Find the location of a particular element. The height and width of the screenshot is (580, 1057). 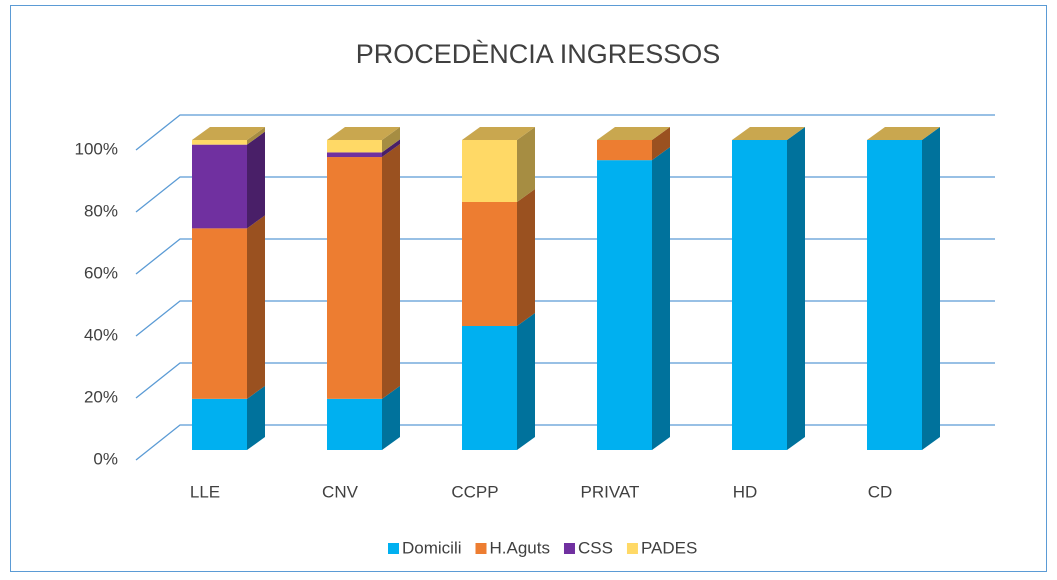

legend-label: Domicili is located at coordinates (432, 547).